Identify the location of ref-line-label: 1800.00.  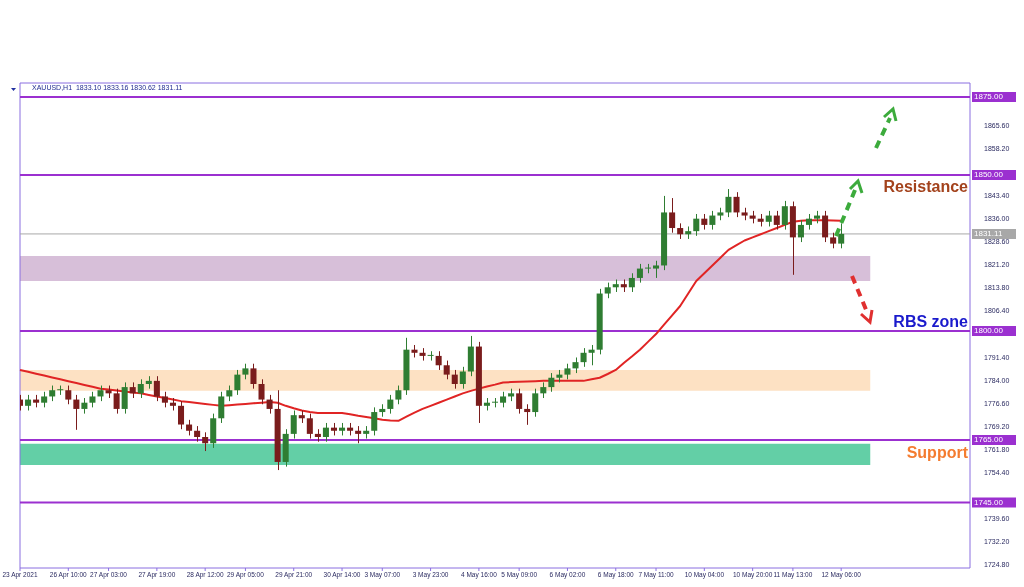
(989, 331).